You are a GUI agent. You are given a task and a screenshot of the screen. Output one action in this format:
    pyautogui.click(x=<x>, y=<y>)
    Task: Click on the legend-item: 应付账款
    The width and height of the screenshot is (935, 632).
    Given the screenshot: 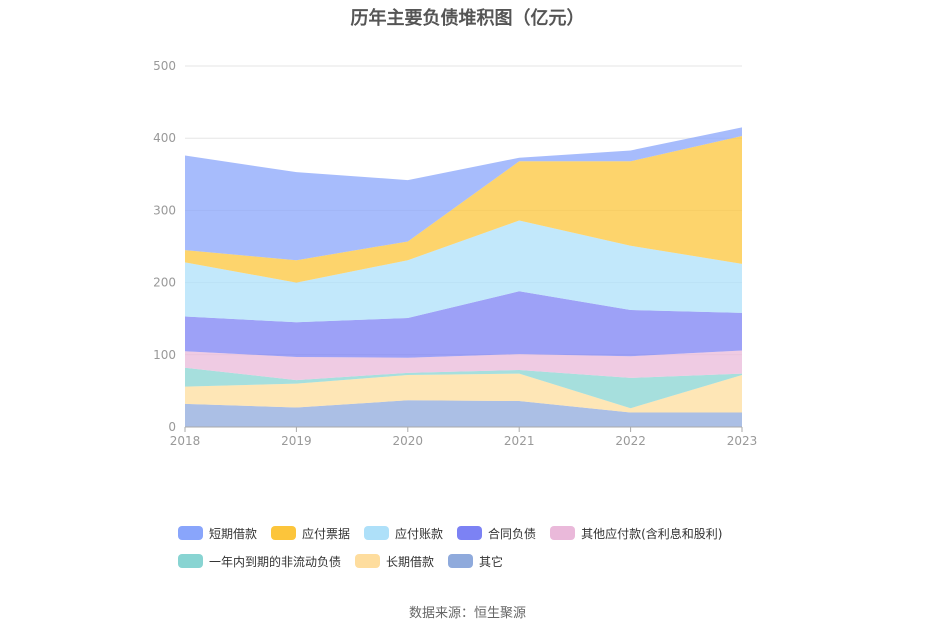 What is the action you would take?
    pyautogui.click(x=403, y=533)
    